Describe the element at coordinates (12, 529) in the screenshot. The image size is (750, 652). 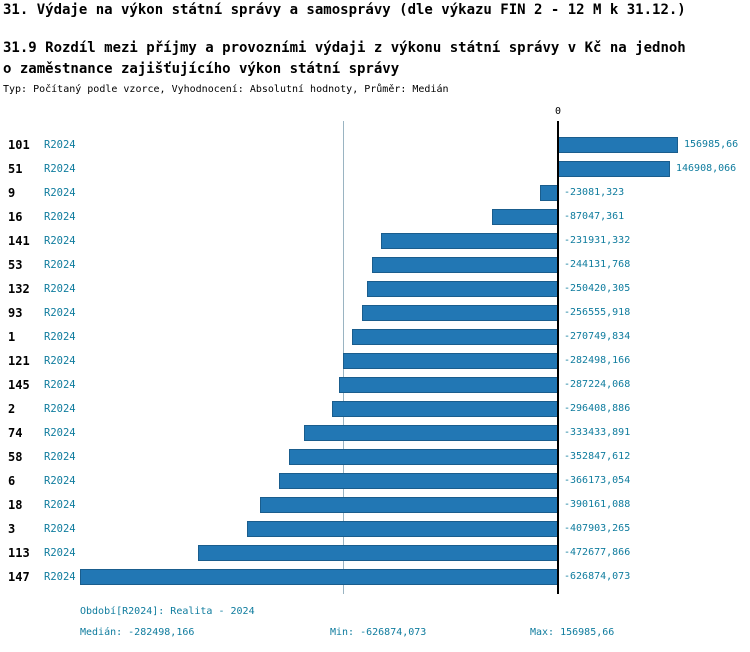
I see `row-category-label: 3` at that location.